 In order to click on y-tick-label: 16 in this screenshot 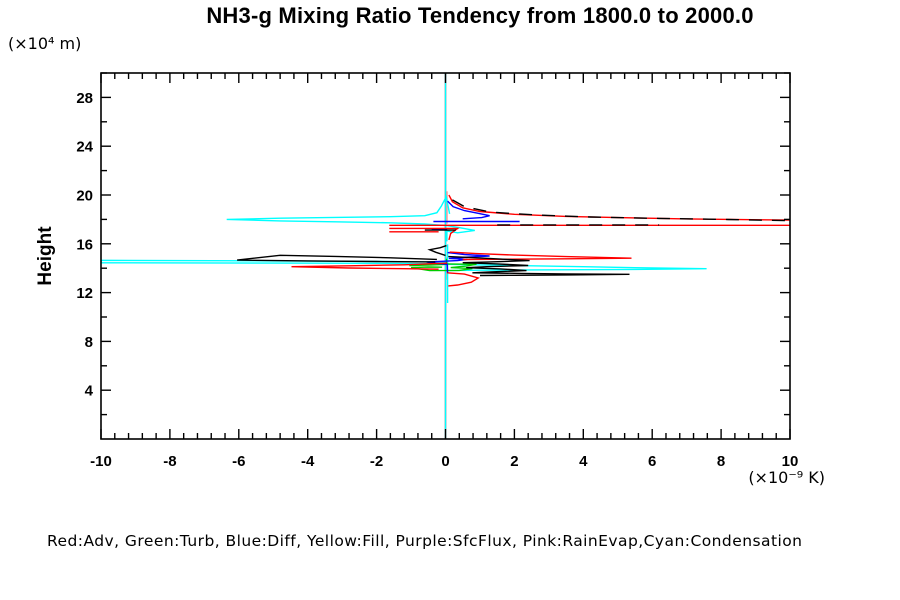, I will do `click(84, 244)`.